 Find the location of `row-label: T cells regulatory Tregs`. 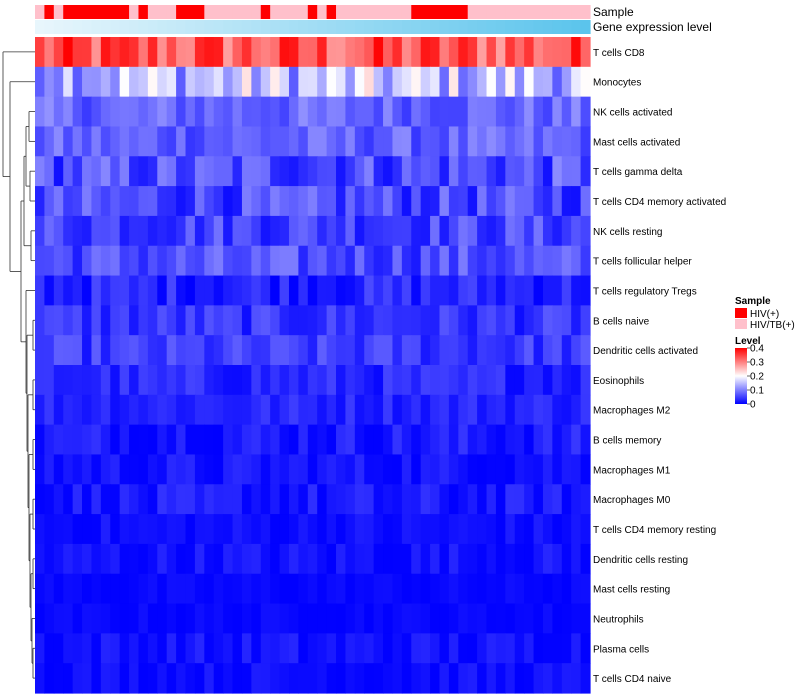

row-label: T cells regulatory Tregs is located at coordinates (645, 292).